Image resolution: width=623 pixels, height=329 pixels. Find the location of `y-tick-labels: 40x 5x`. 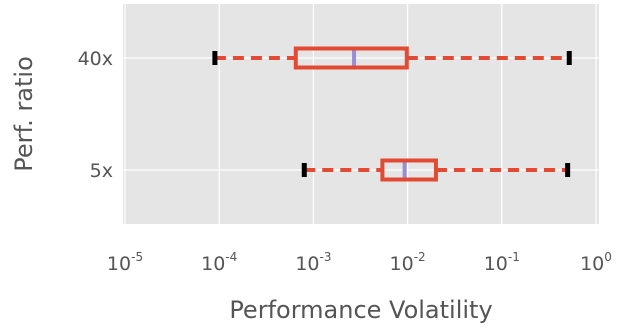

y-tick-labels: 40x 5x is located at coordinates (95, 115).